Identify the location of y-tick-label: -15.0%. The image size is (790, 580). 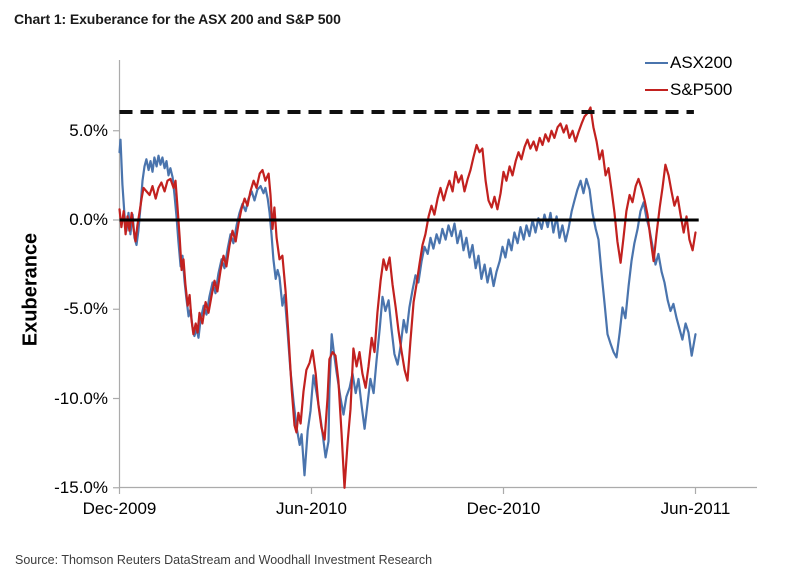
(81, 487).